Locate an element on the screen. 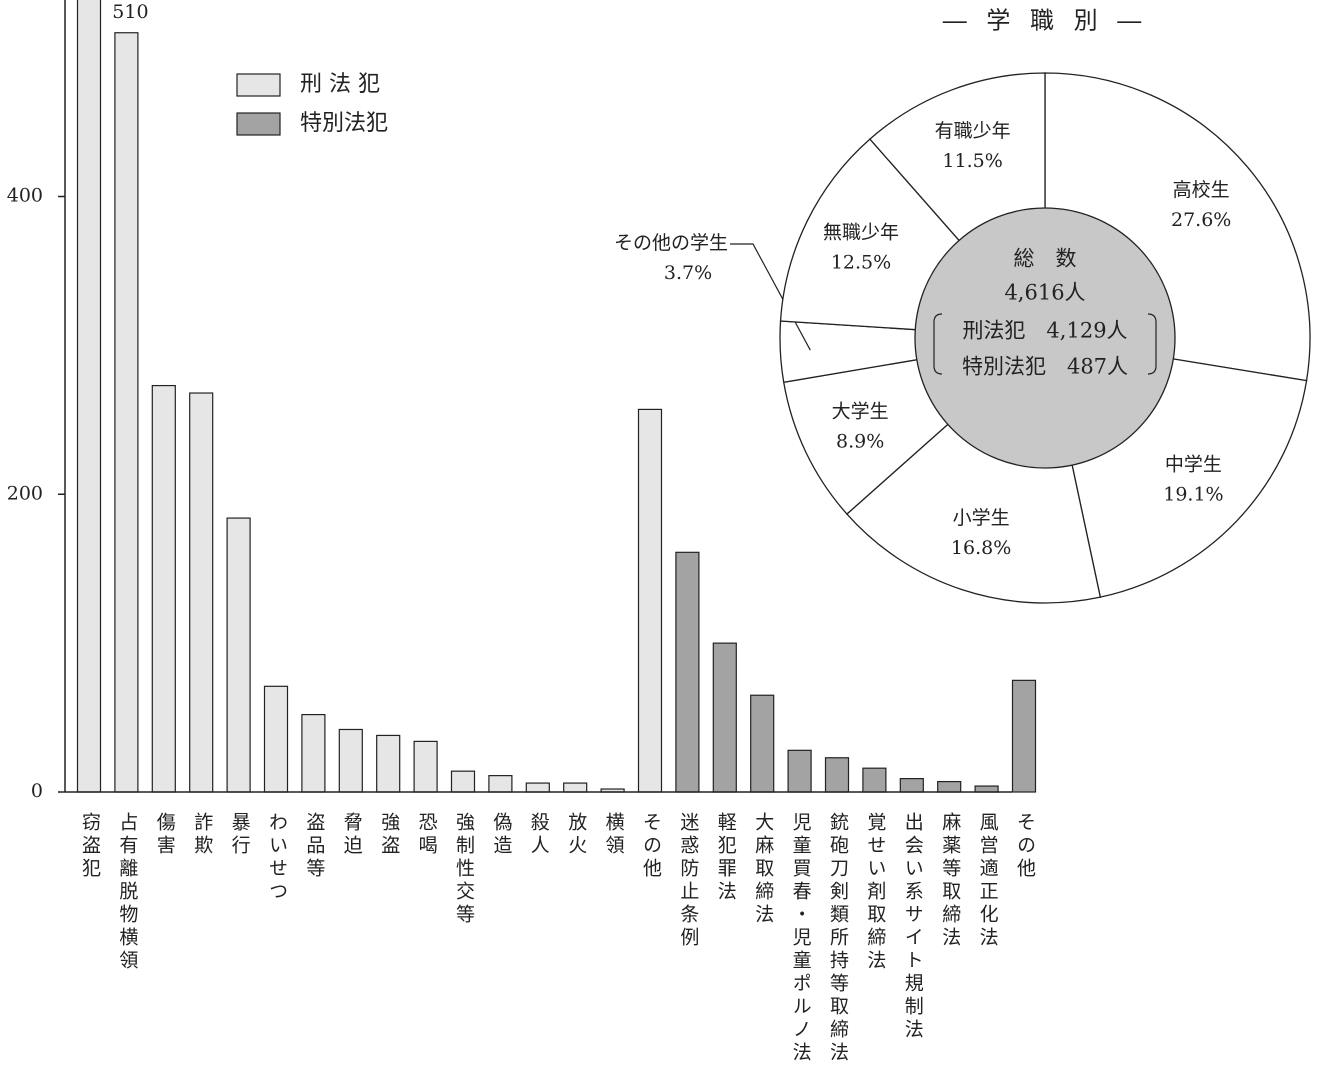 Image resolution: width=1319 pixels, height=1077 pixels. x-tick-label: 銃砲刀剣類所持等取締法 is located at coordinates (838, 938).